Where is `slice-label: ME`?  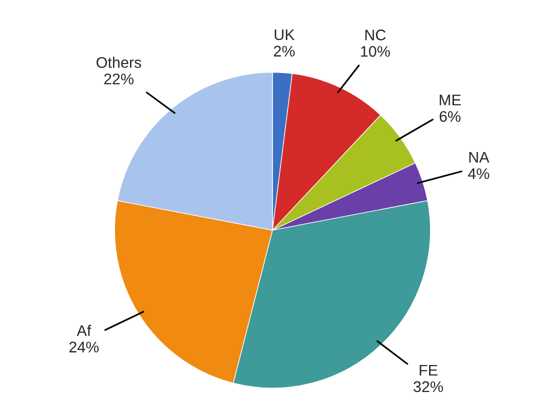 slice-label: ME is located at coordinates (450, 100).